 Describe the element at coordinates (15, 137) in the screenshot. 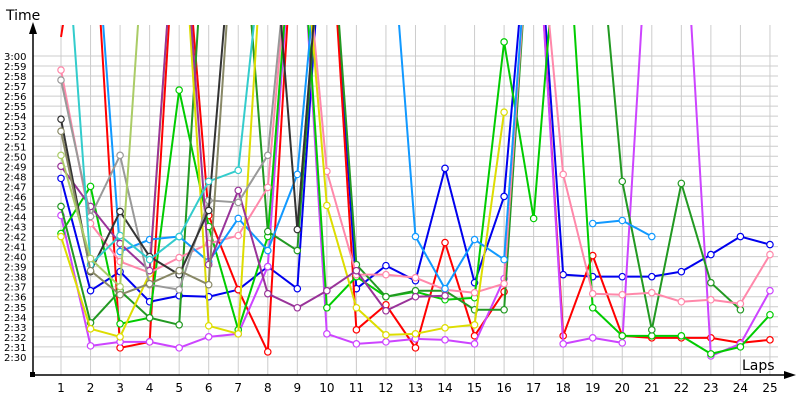

I see `y-tick-label: 2:52` at that location.